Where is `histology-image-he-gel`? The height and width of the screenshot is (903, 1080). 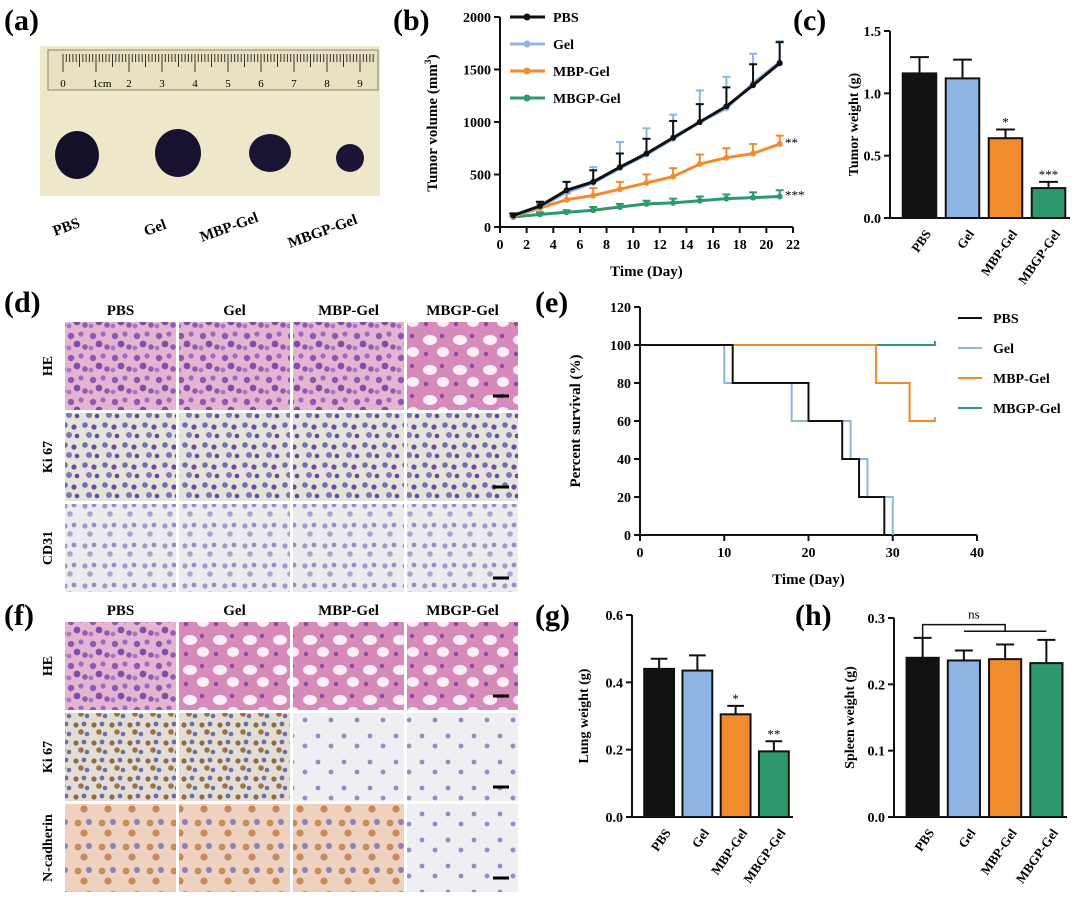
histology-image-he-gel is located at coordinates (234, 666).